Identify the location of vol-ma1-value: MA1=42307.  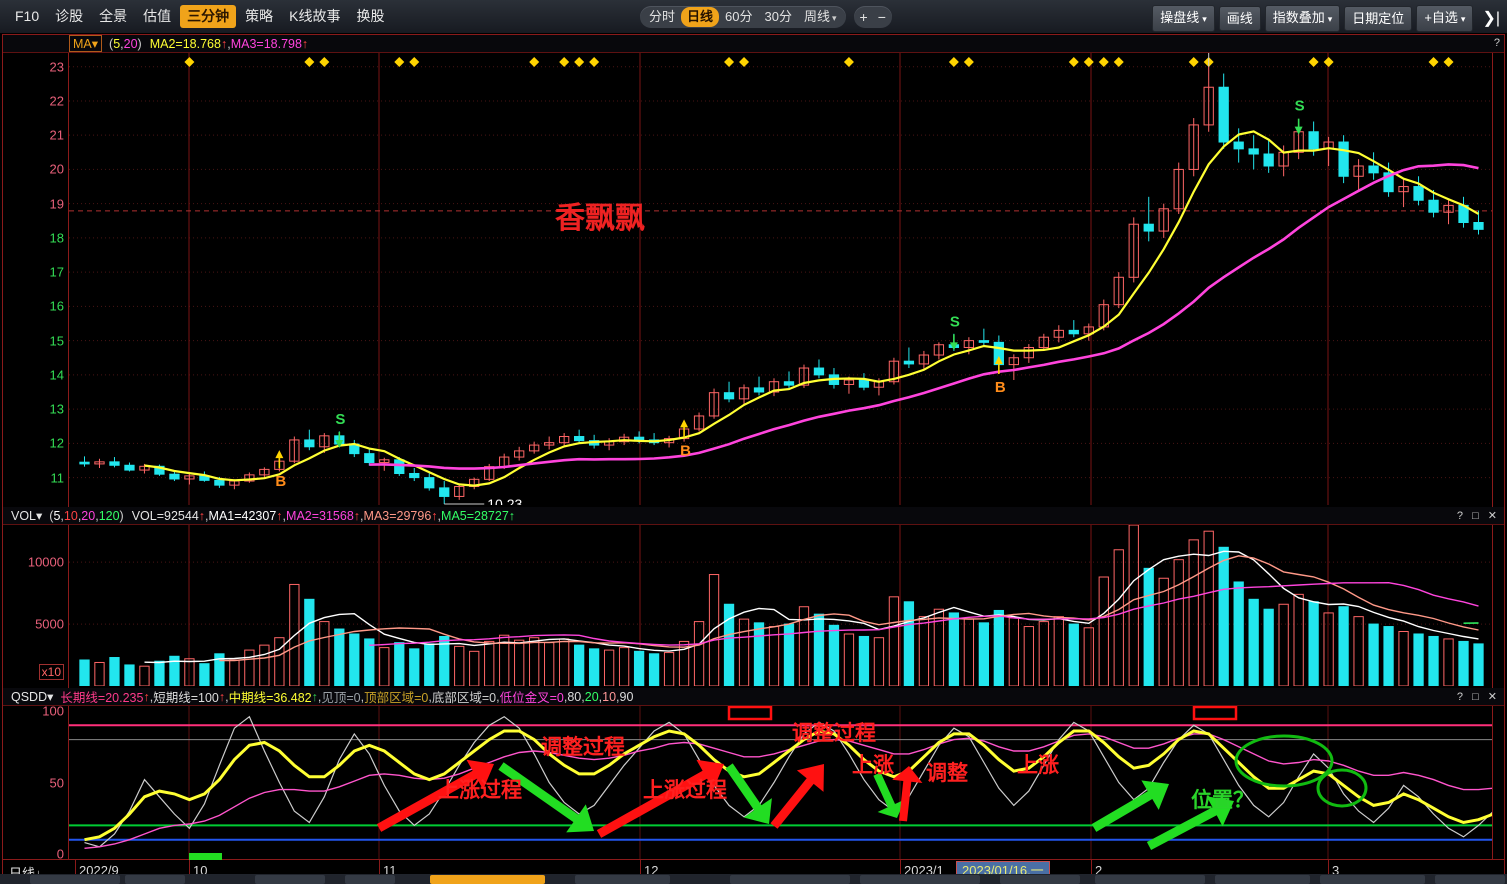
(242, 515).